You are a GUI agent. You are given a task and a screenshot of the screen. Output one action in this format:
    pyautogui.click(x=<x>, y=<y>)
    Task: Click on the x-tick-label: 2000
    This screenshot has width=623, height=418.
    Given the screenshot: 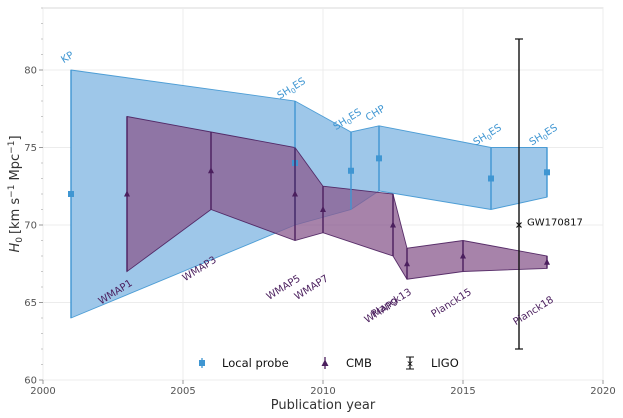 What is the action you would take?
    pyautogui.click(x=42, y=391)
    